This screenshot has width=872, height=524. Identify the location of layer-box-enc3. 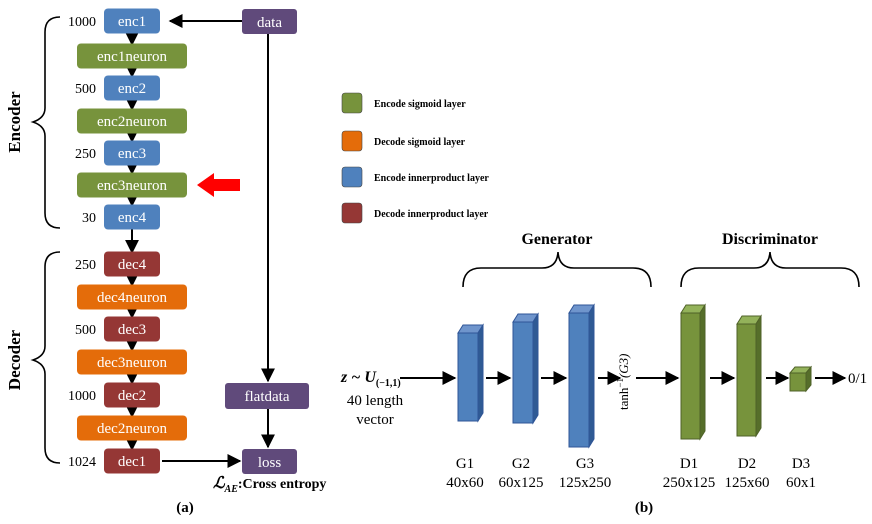
(132, 153).